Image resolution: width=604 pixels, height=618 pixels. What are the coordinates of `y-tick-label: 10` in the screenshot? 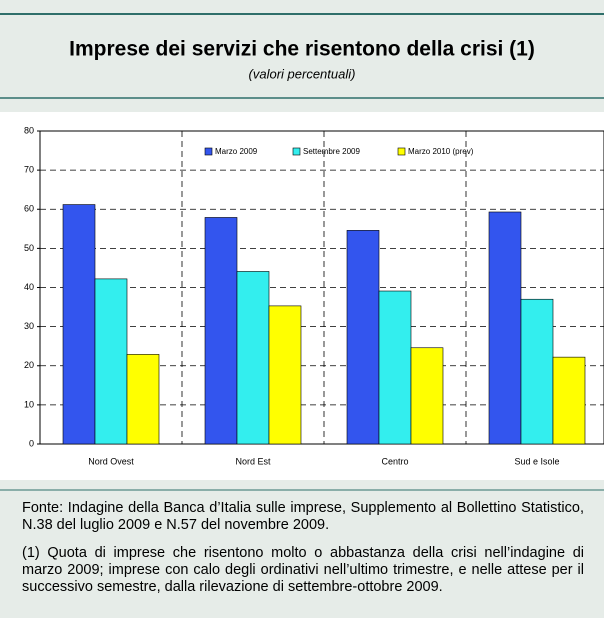 It's located at (29, 404).